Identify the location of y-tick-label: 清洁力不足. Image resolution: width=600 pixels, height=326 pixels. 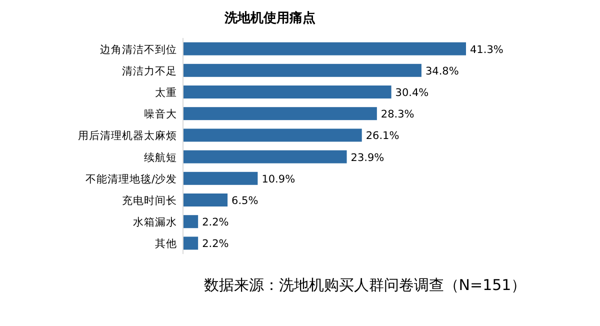
(149, 71).